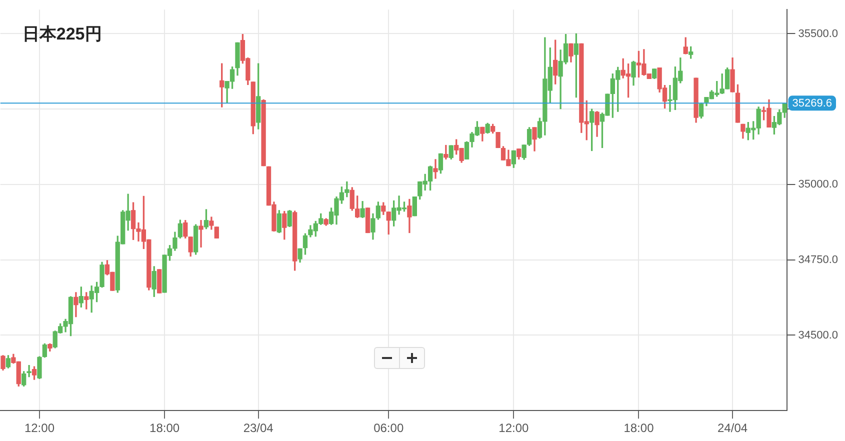  What do you see at coordinates (818, 184) in the screenshot?
I see `y-tick-label: 35000.0` at bounding box center [818, 184].